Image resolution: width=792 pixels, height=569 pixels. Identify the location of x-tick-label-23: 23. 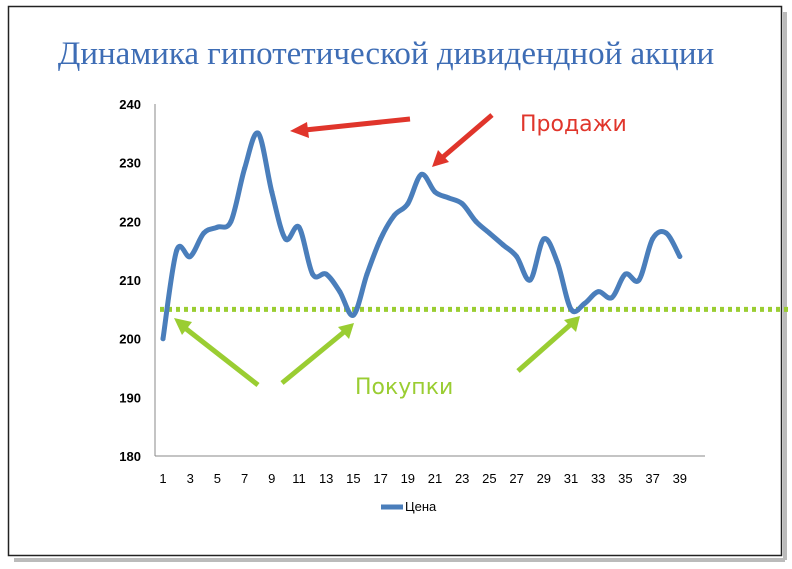
(462, 478).